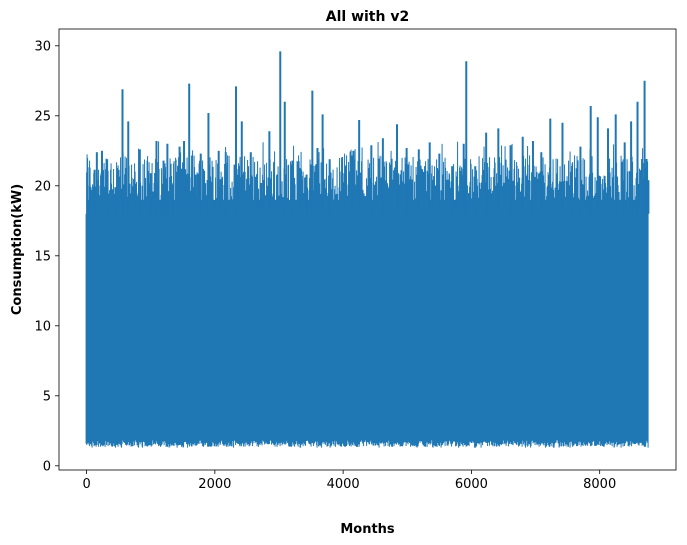 This screenshot has height=545, width=687. I want to click on y-tick-label: 15, so click(42, 256).